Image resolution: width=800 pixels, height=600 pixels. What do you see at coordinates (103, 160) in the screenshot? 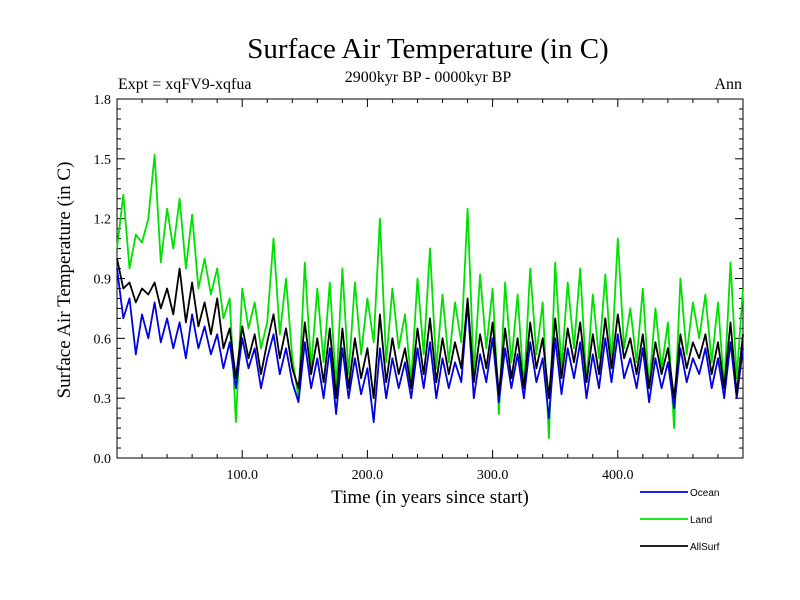
I see `y-tick-label: 1.5` at bounding box center [103, 160].